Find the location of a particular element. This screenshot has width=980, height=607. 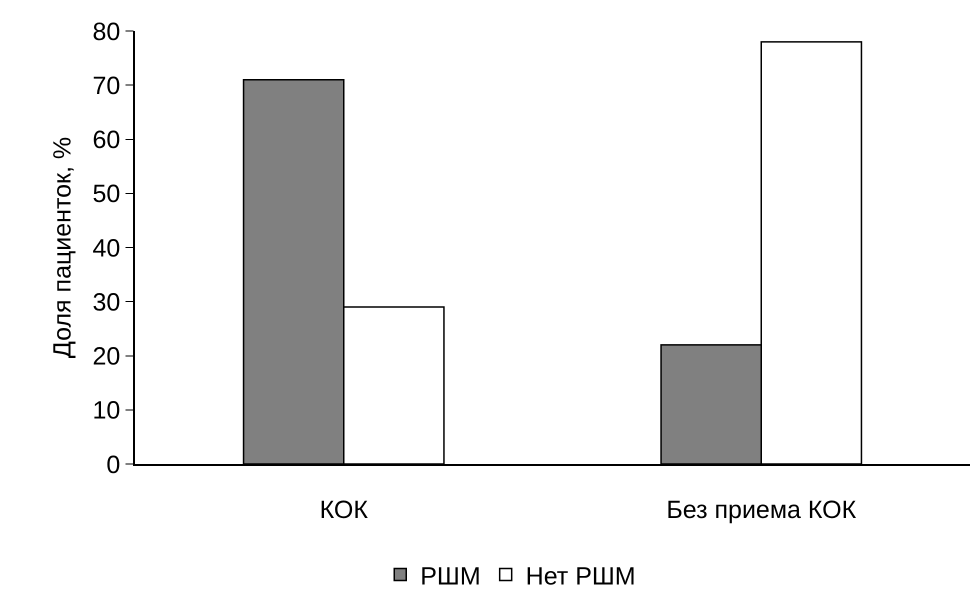

x-tick-label: Без приема КОК is located at coordinates (761, 510).